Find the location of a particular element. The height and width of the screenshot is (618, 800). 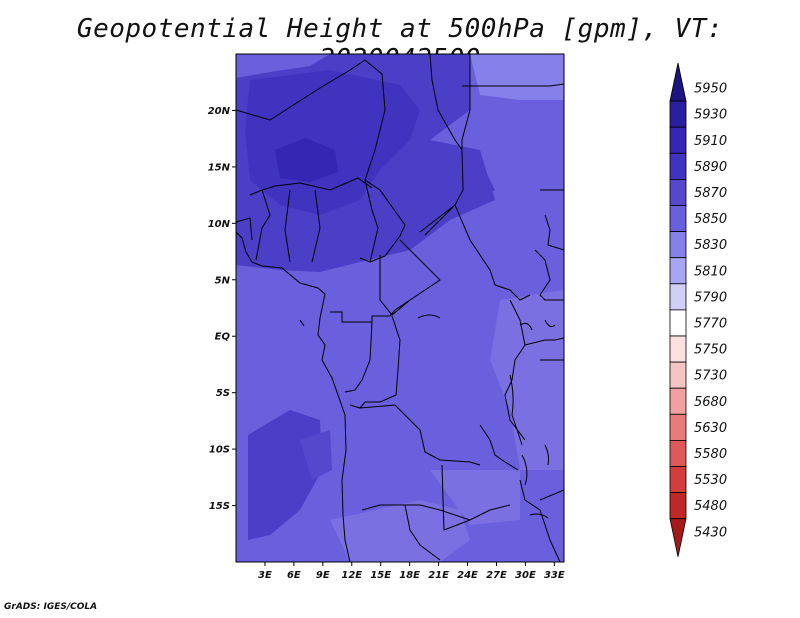

lon-tick-label: 9E is located at coordinates (323, 575).